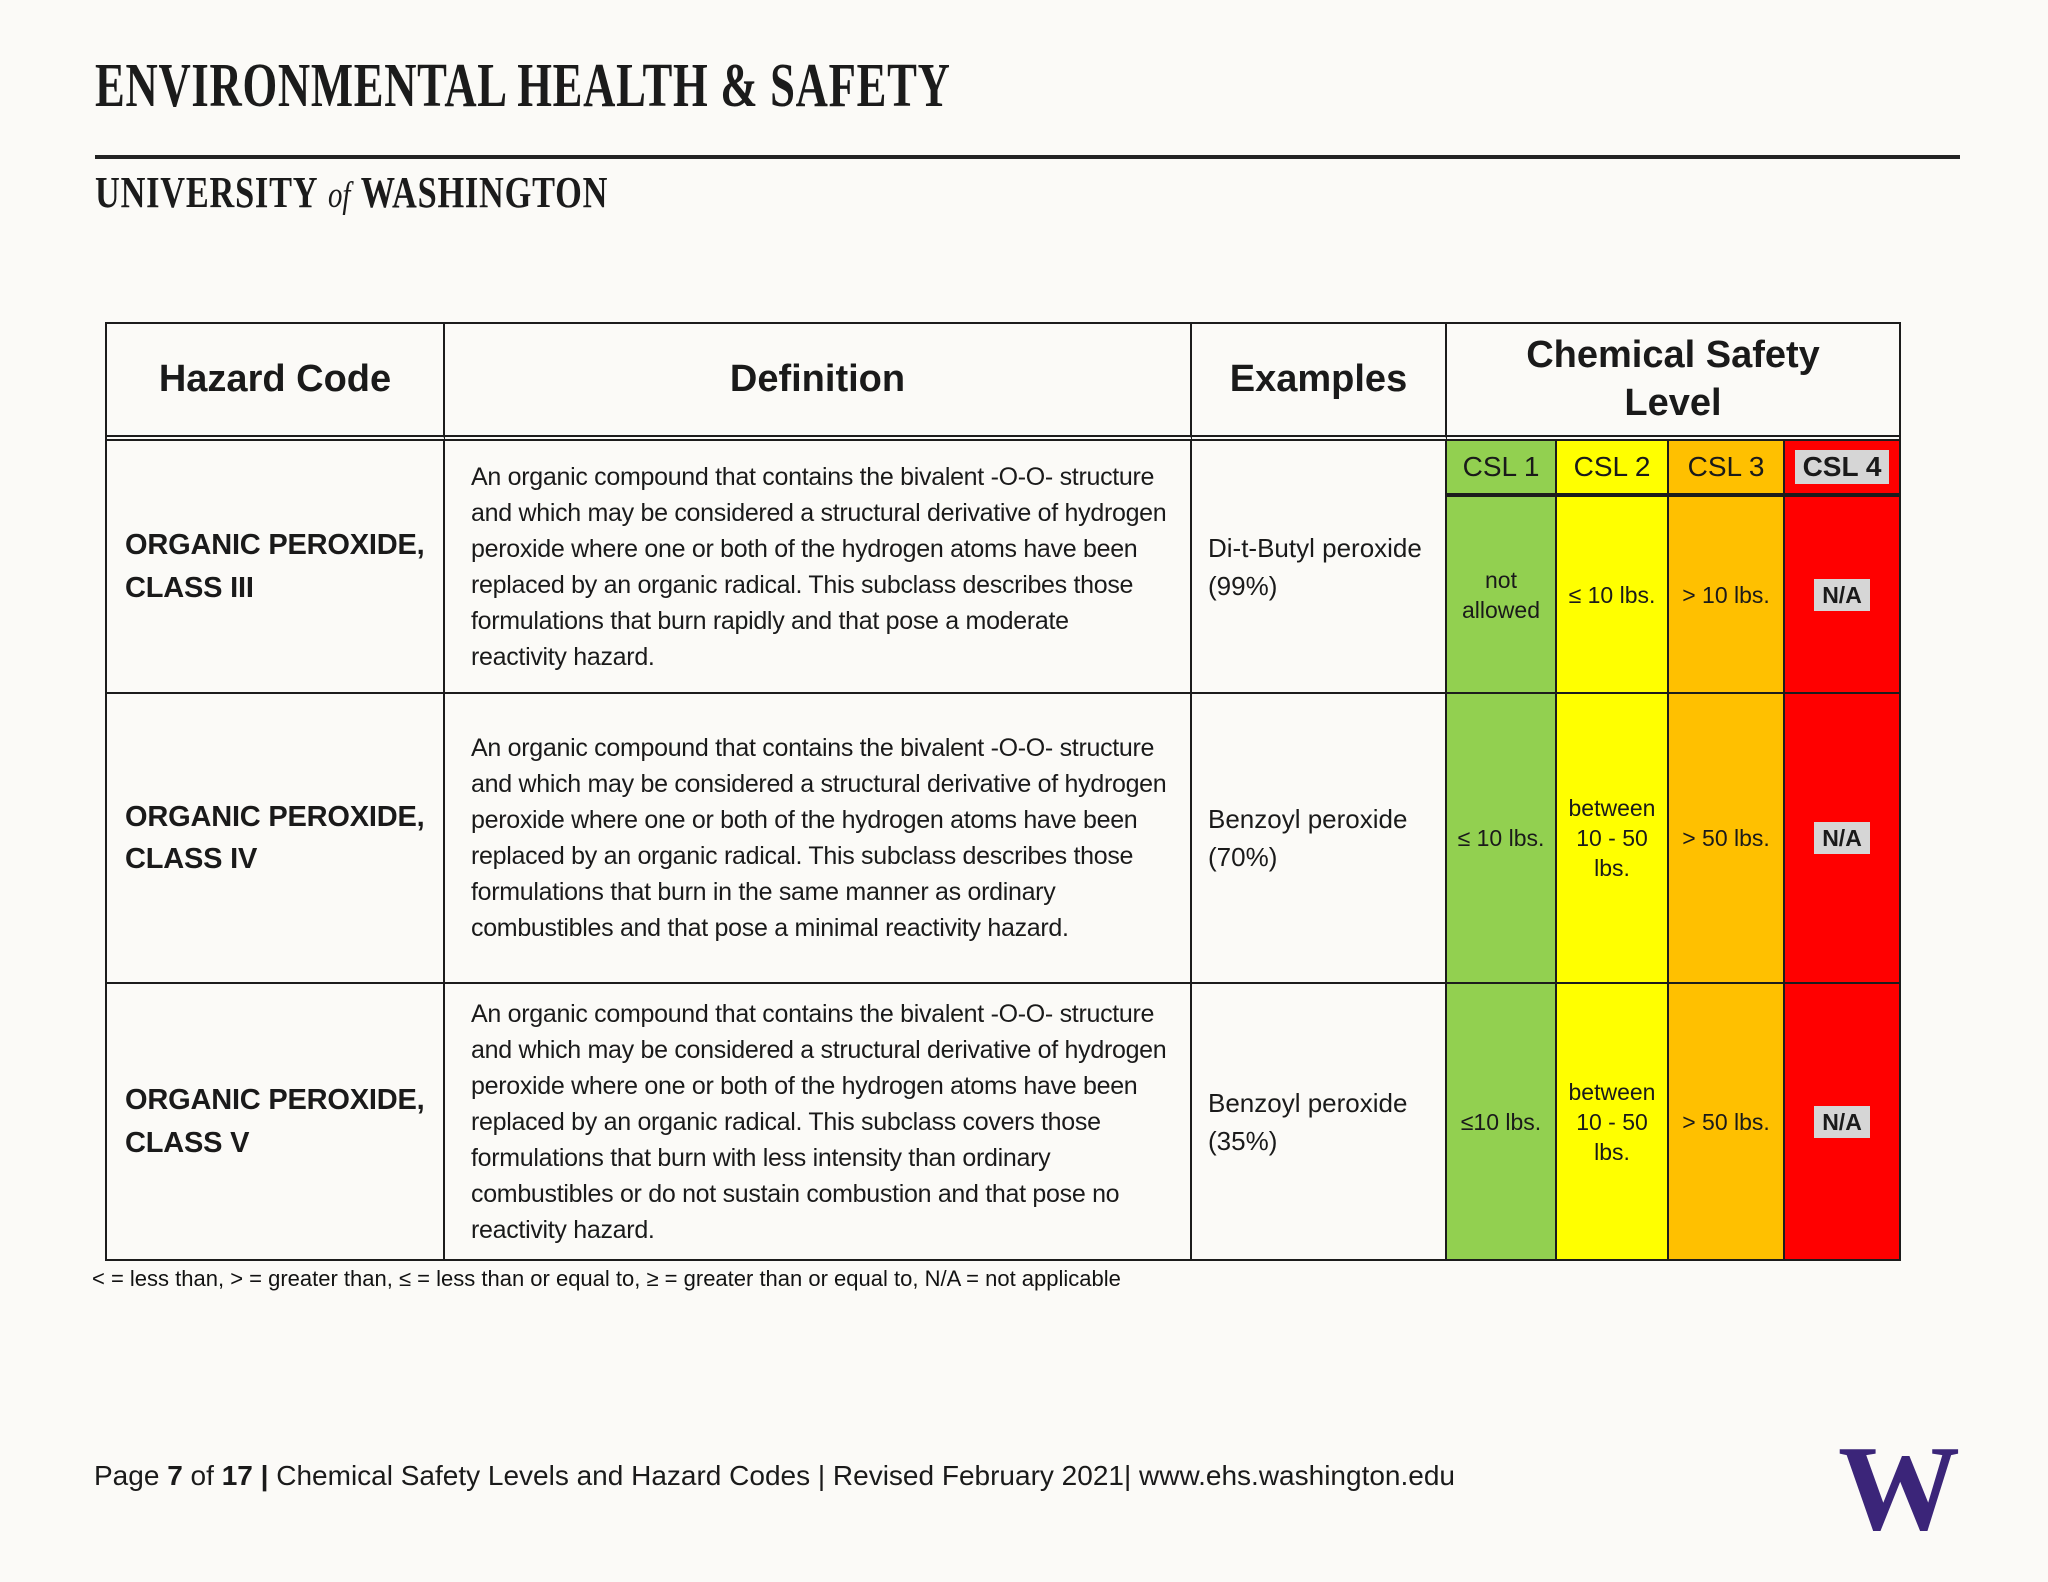  I want to click on table-row-3-hazard-code: ORGANIC PEROXIDE, CLASS V, so click(276, 1121).